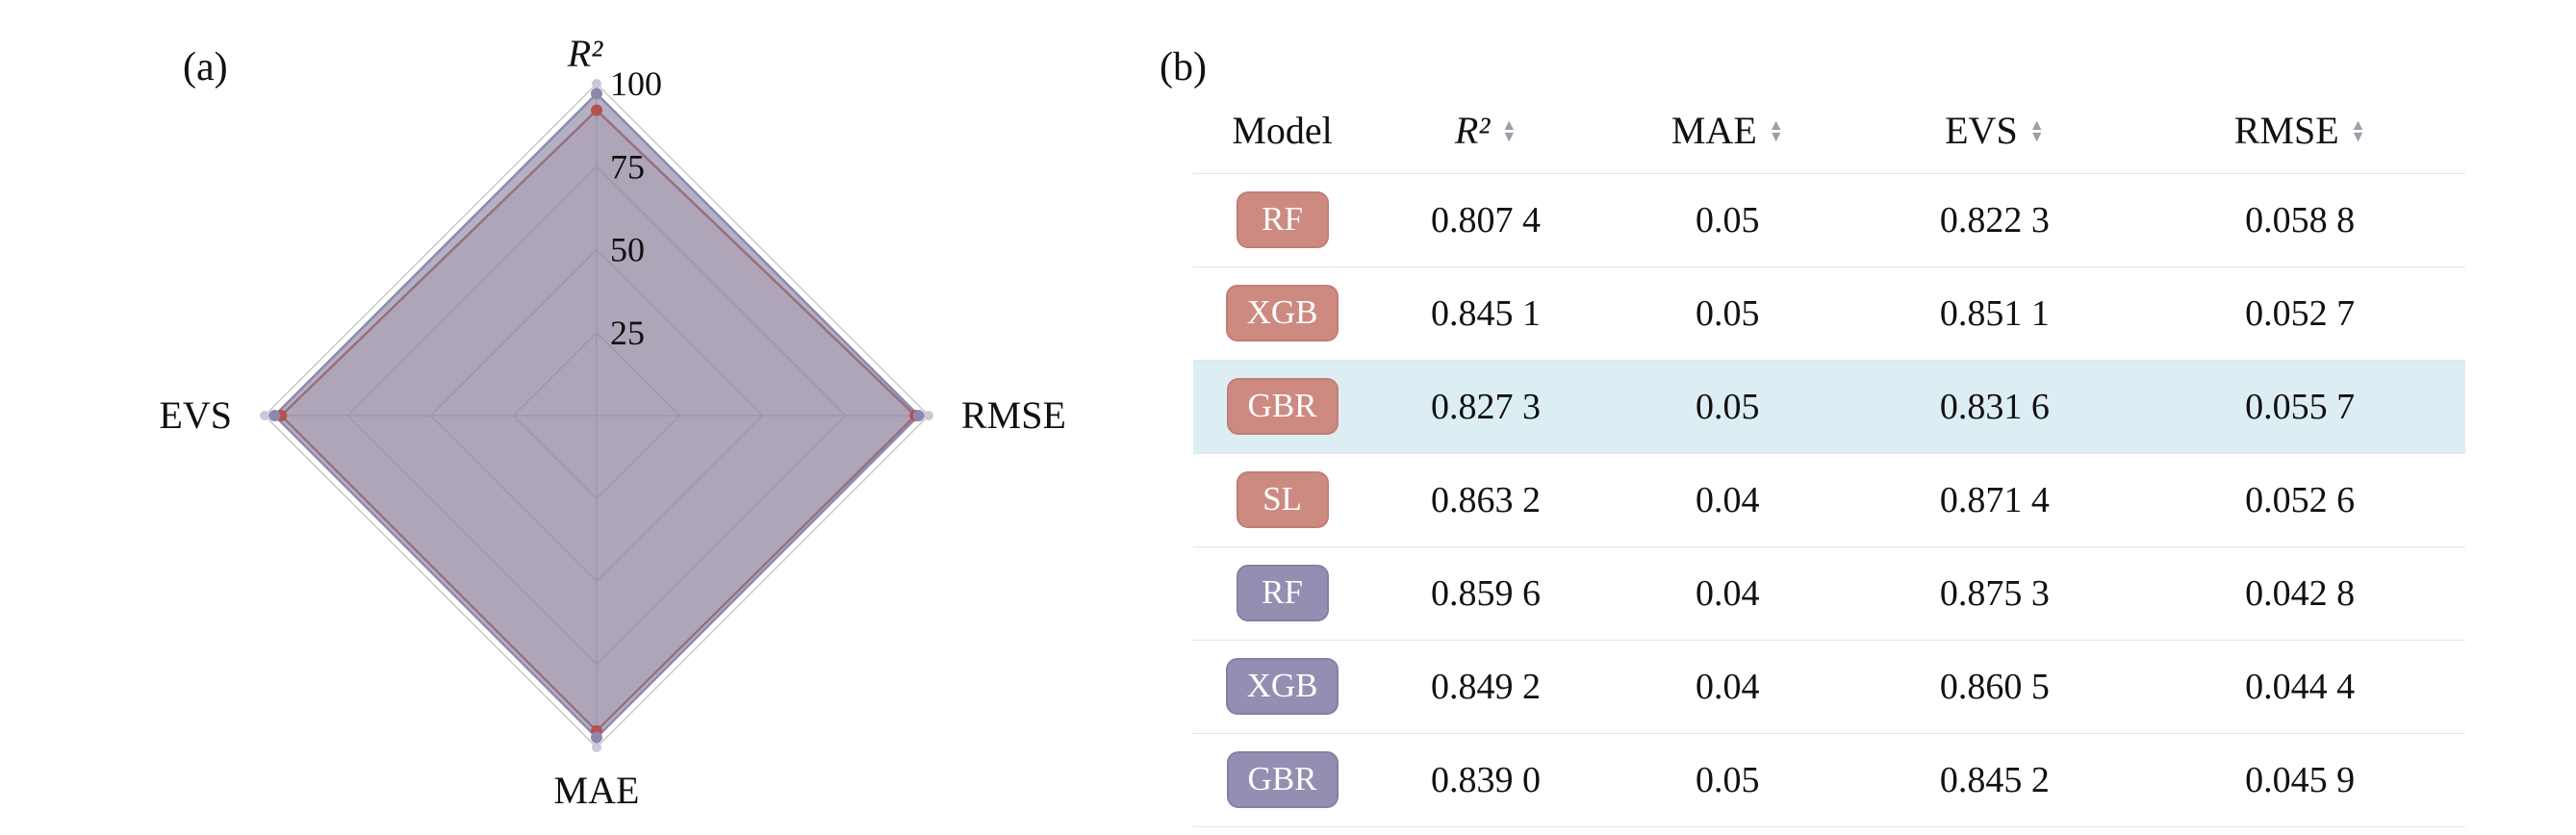 The width and height of the screenshot is (2576, 835). I want to click on rmse-value: 0.044 4, so click(2299, 686).